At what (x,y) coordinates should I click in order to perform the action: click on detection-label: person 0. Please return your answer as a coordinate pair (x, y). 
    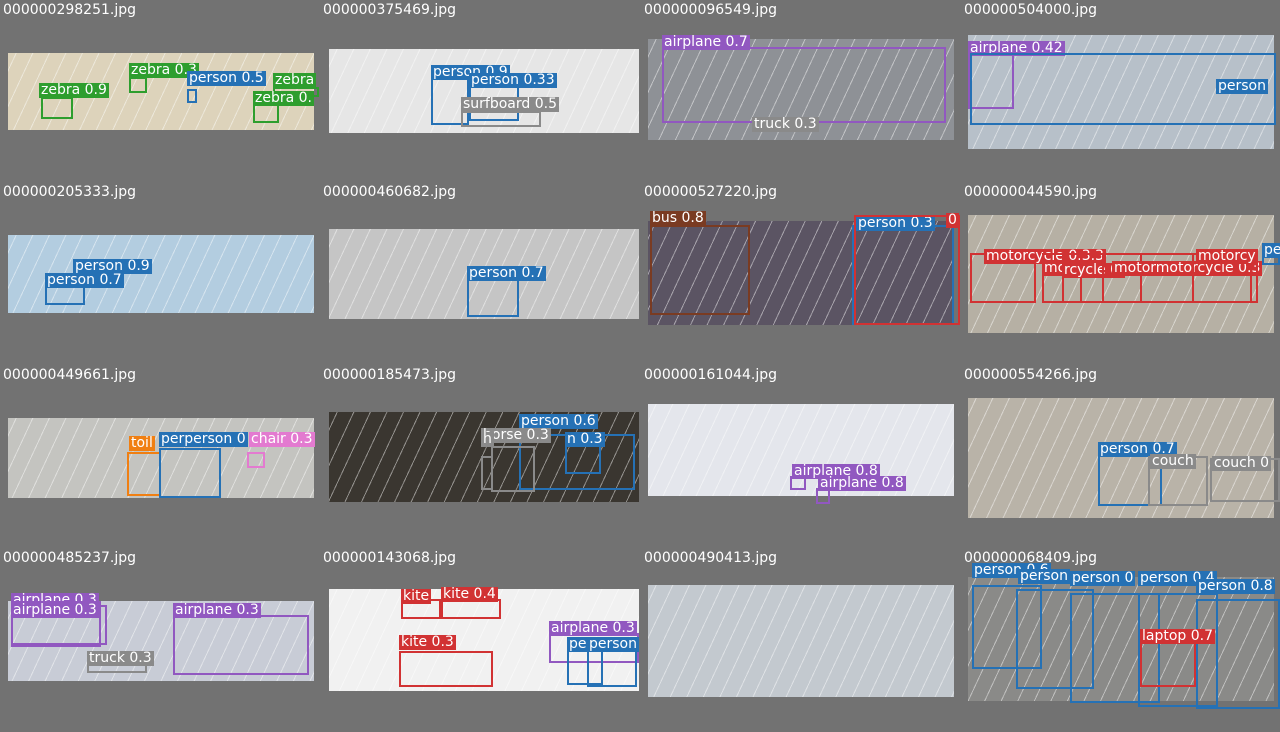
    Looking at the image, I should click on (1103, 578).